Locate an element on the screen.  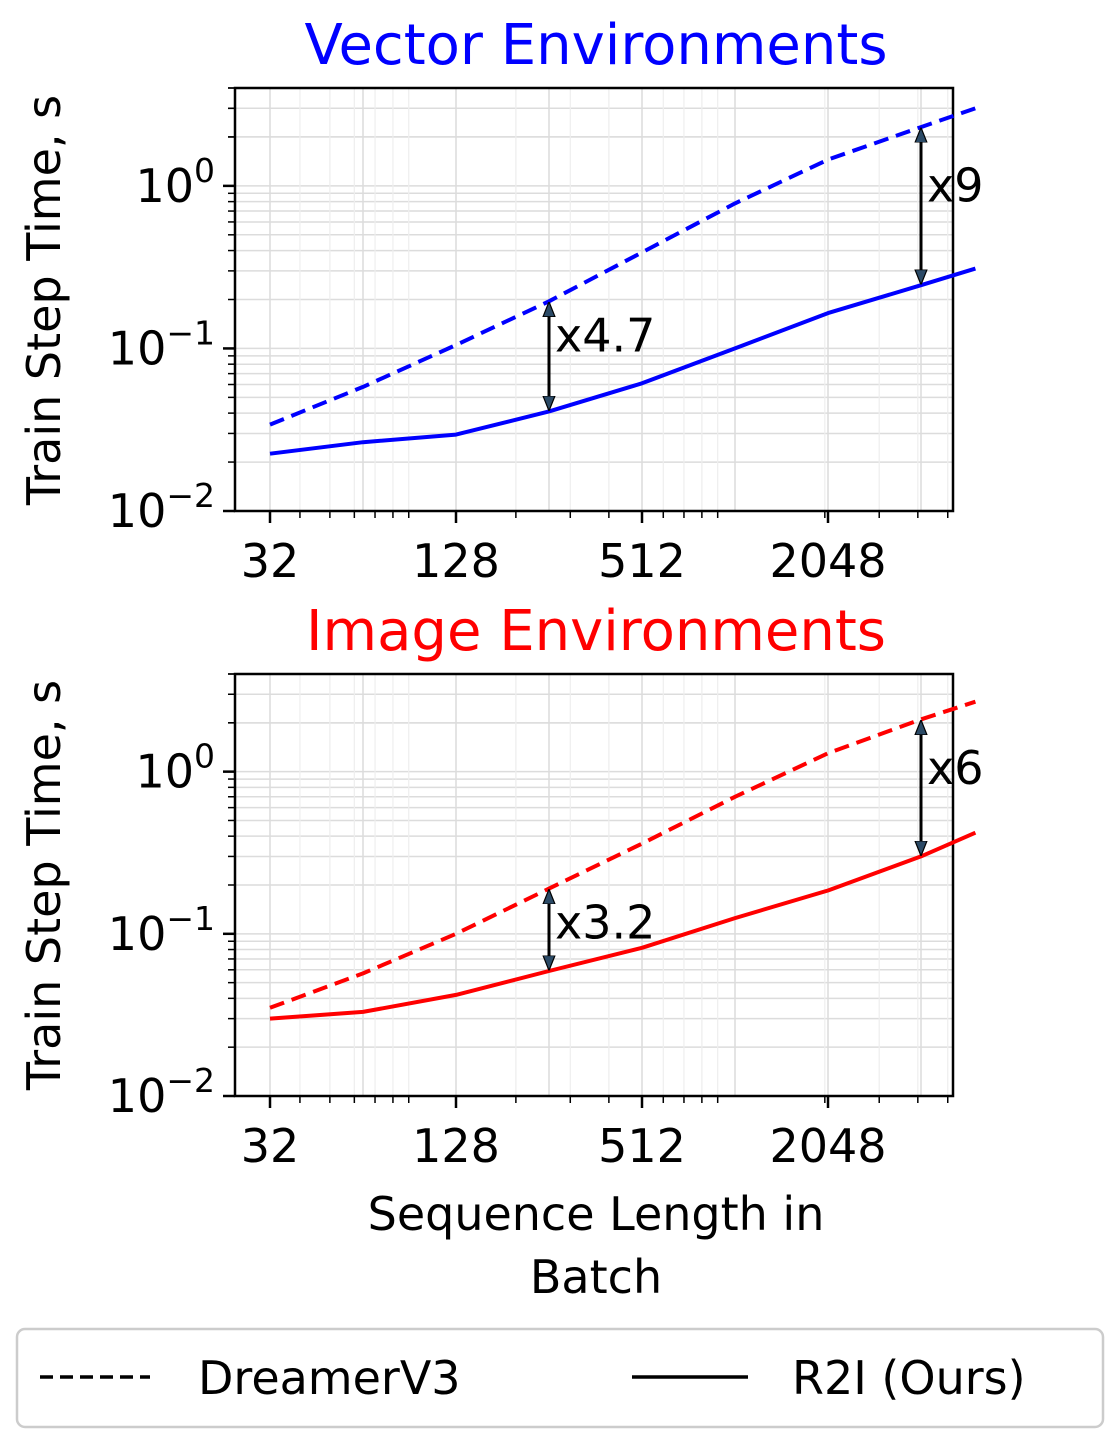
legend-frame is located at coordinates (560, 1378).